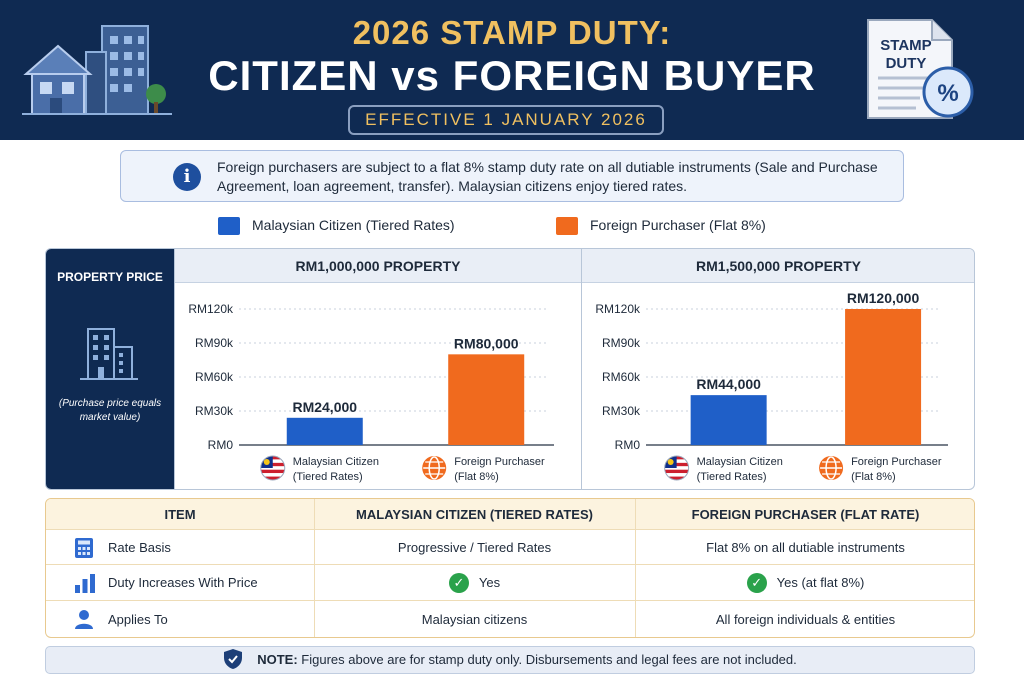  I want to click on table-cell-citizen: ✓ Yes, so click(474, 582).